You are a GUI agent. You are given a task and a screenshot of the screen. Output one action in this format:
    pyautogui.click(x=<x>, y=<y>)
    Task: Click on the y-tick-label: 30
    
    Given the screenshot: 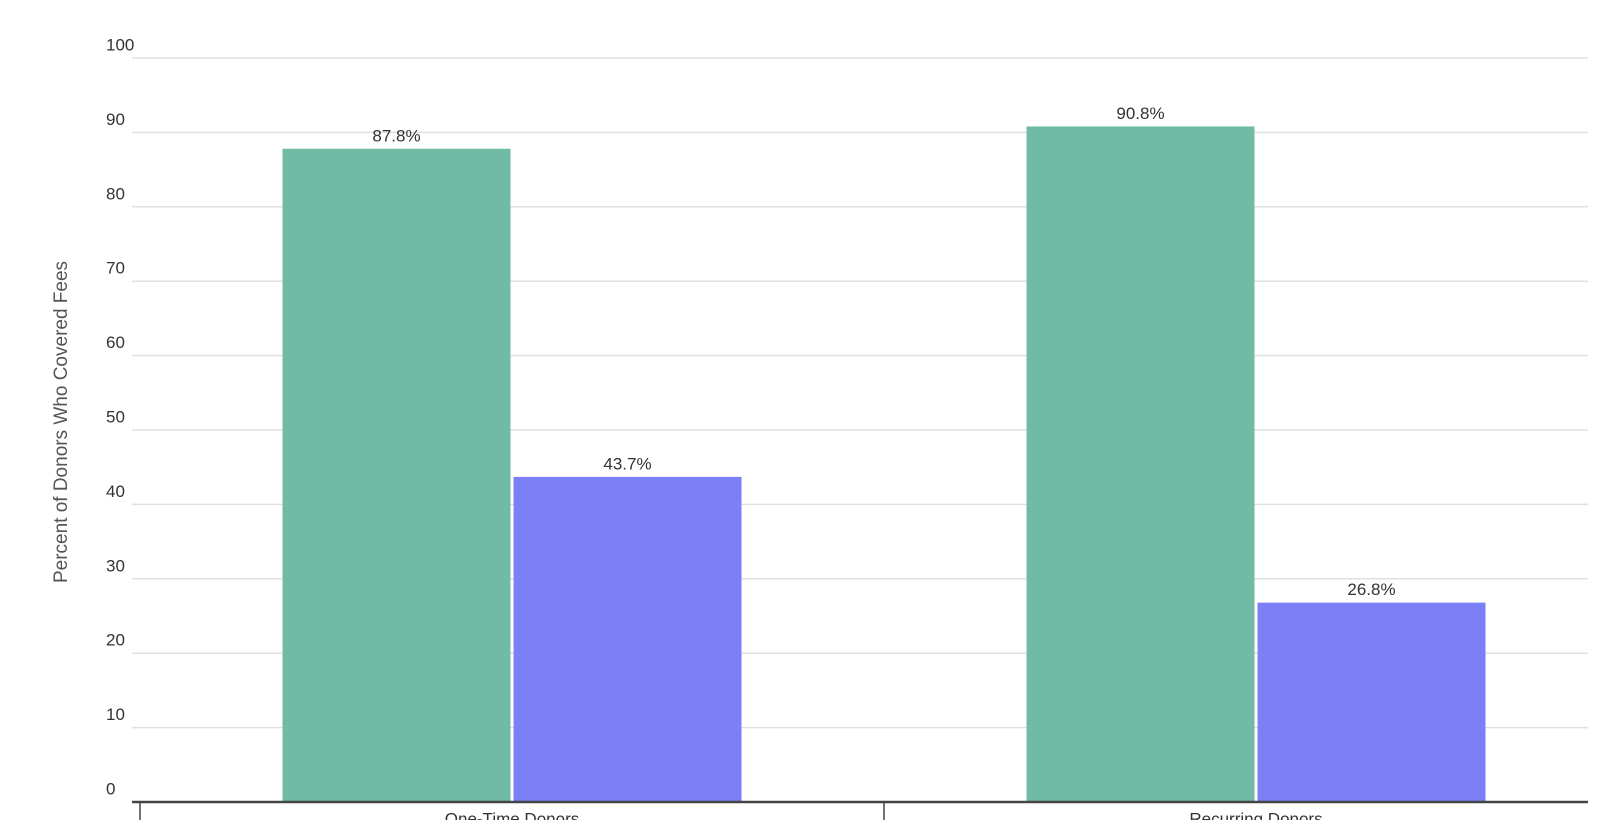 What is the action you would take?
    pyautogui.click(x=115, y=565)
    